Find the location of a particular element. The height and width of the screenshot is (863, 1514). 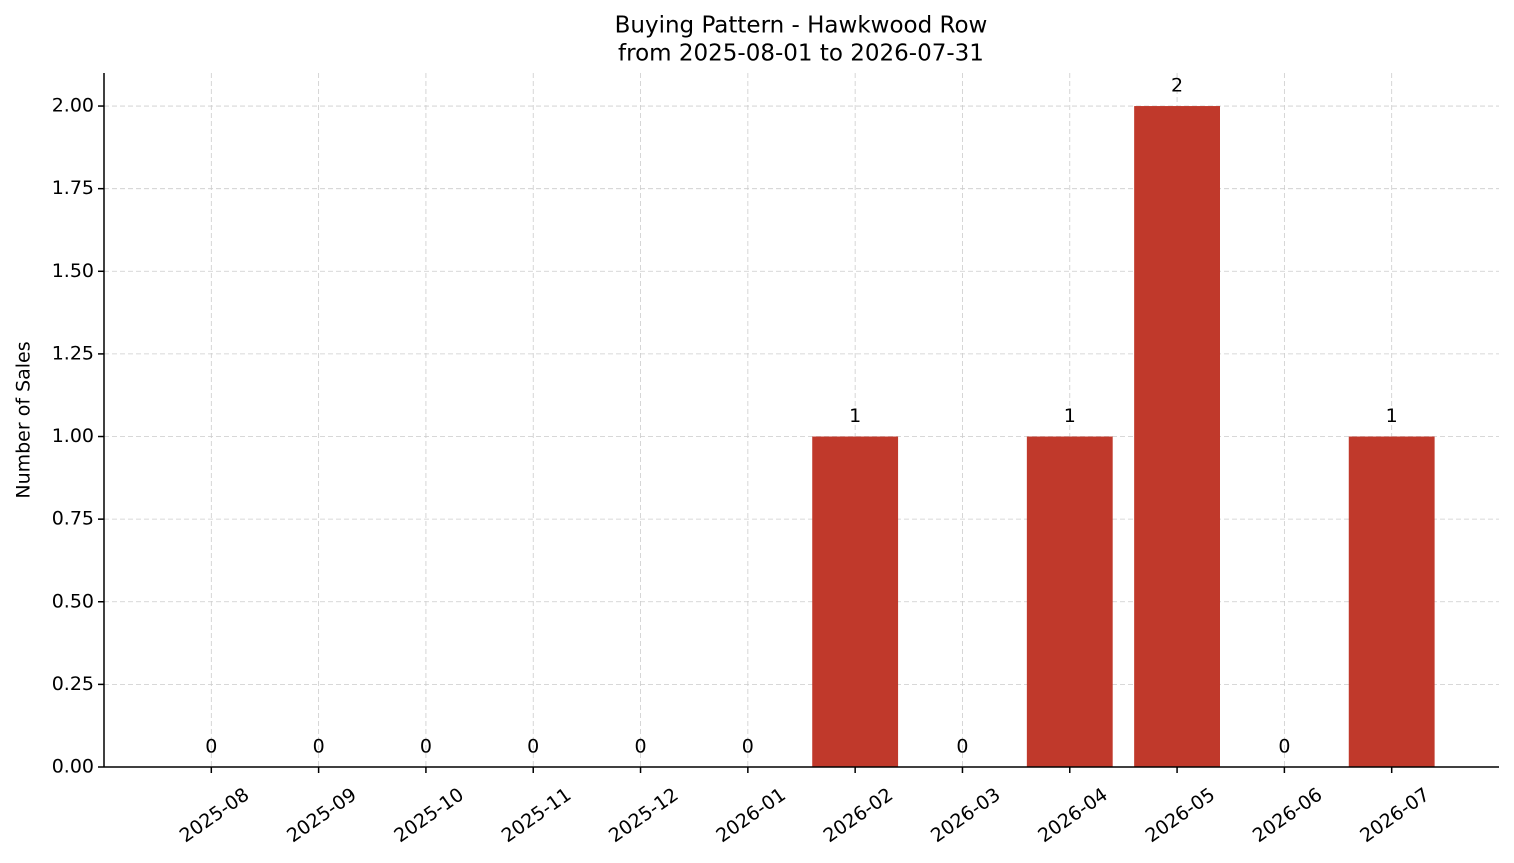

y-tick-label: 0.50 is located at coordinates (73, 601).